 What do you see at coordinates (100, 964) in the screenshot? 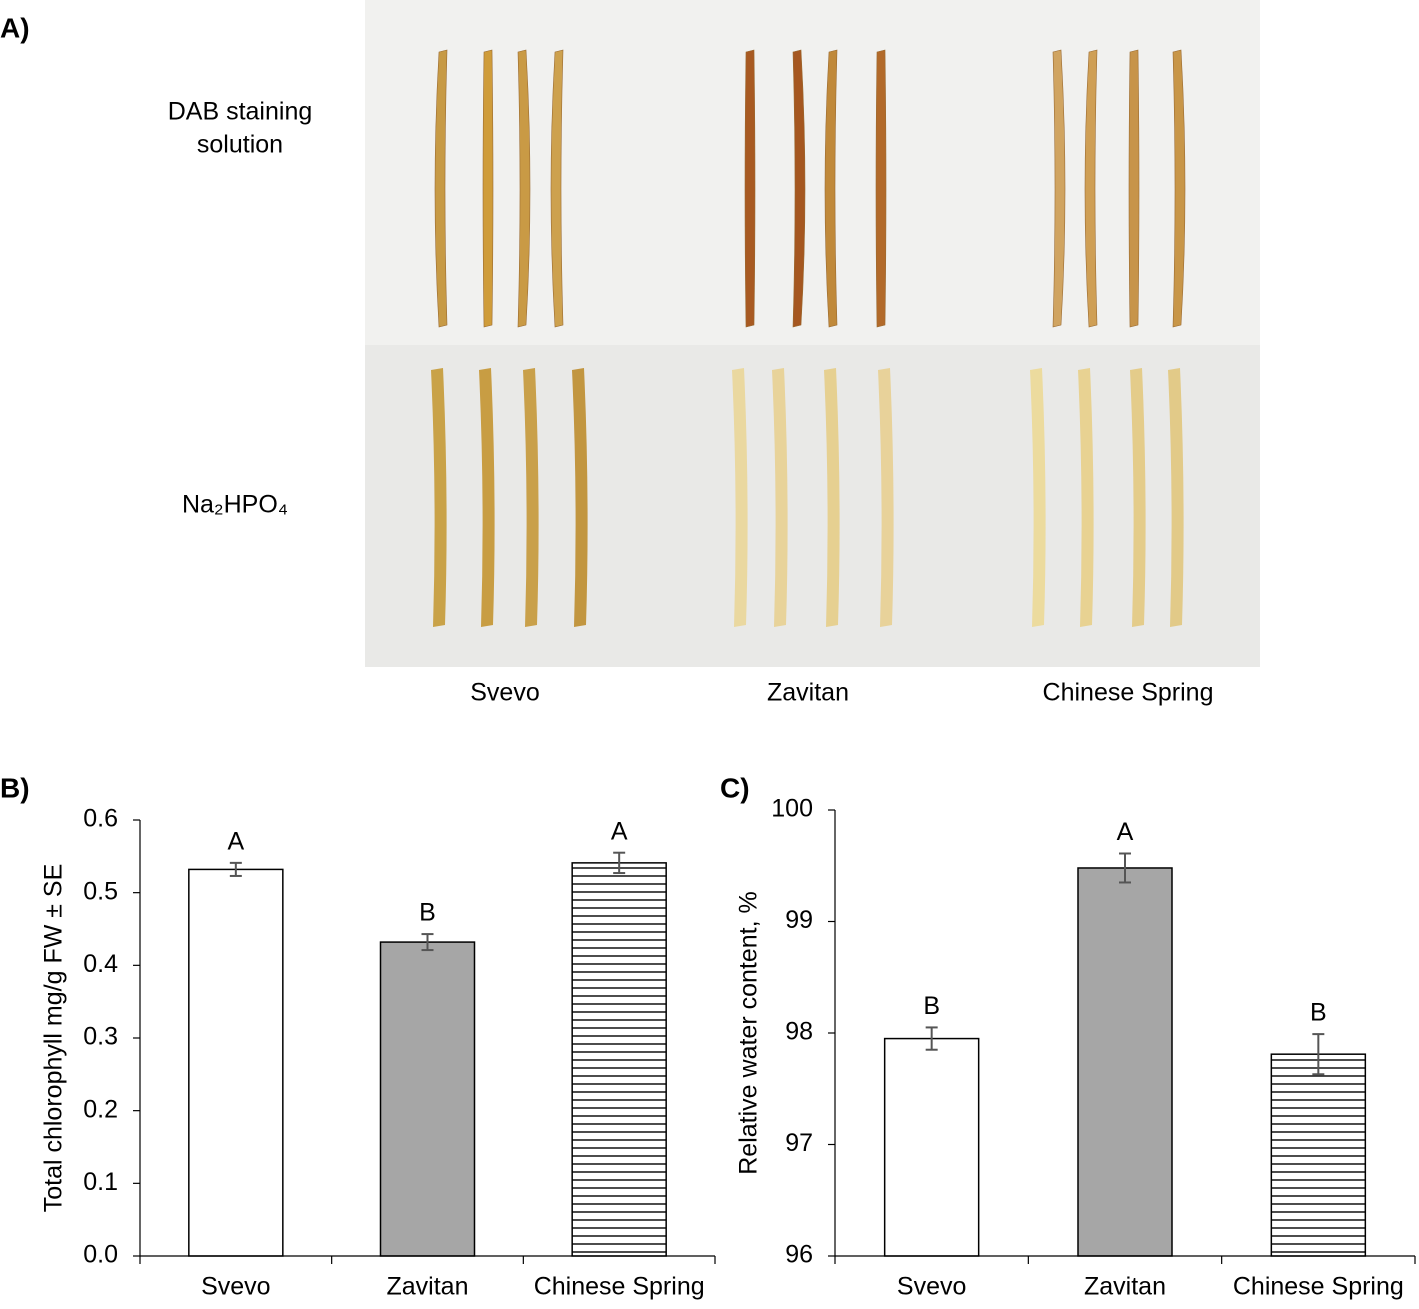
I see `y-tick-label: 0.4` at bounding box center [100, 964].